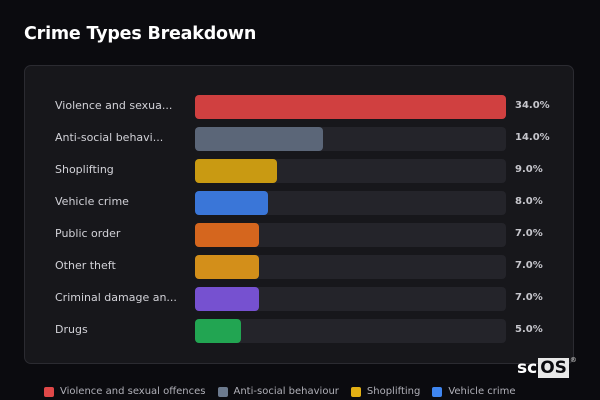 This screenshot has width=600, height=400. What do you see at coordinates (140, 34) in the screenshot?
I see `page-title: Crime Types Breakdown` at bounding box center [140, 34].